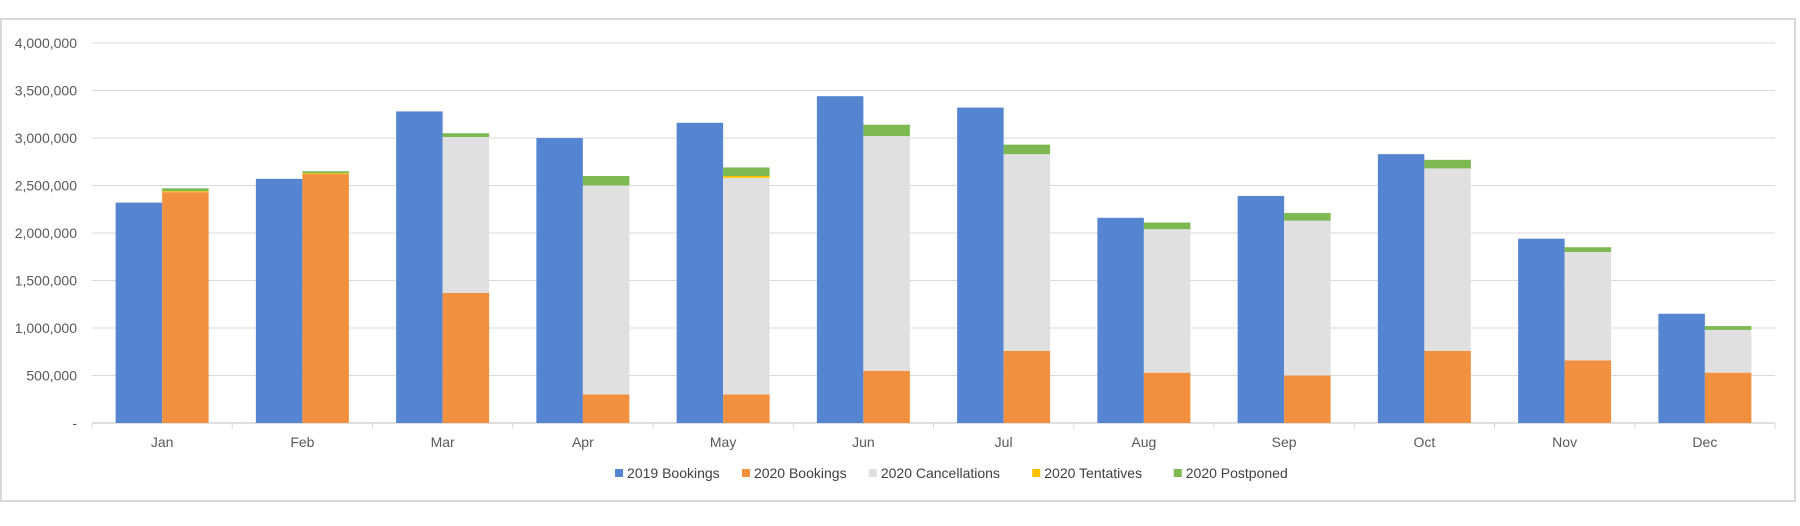 This screenshot has width=1800, height=526. I want to click on x-tick-label: Sep, so click(1284, 442).